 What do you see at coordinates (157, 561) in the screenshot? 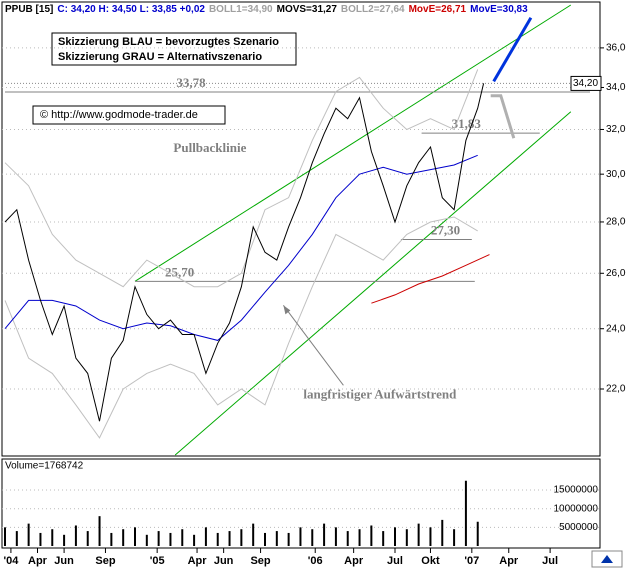
I see `x-tick-label: '05` at bounding box center [157, 561].